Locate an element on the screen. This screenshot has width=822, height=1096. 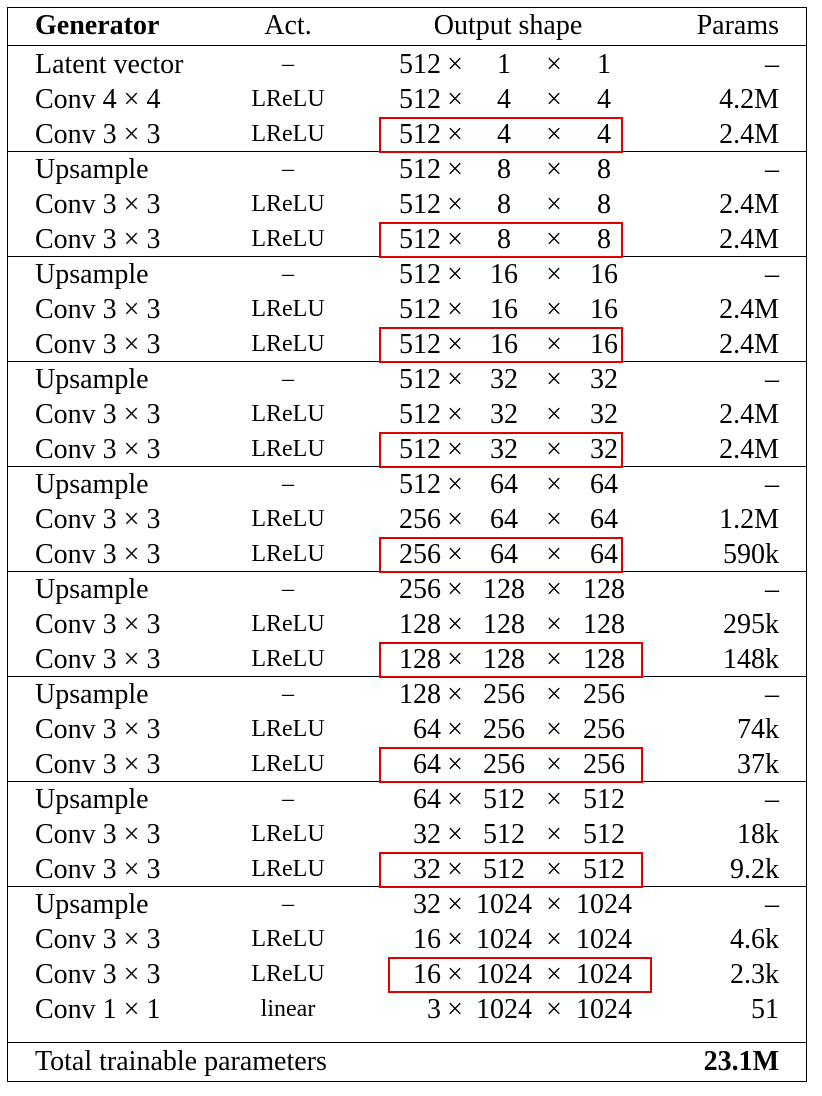
shape-height: 8 is located at coordinates (504, 204).